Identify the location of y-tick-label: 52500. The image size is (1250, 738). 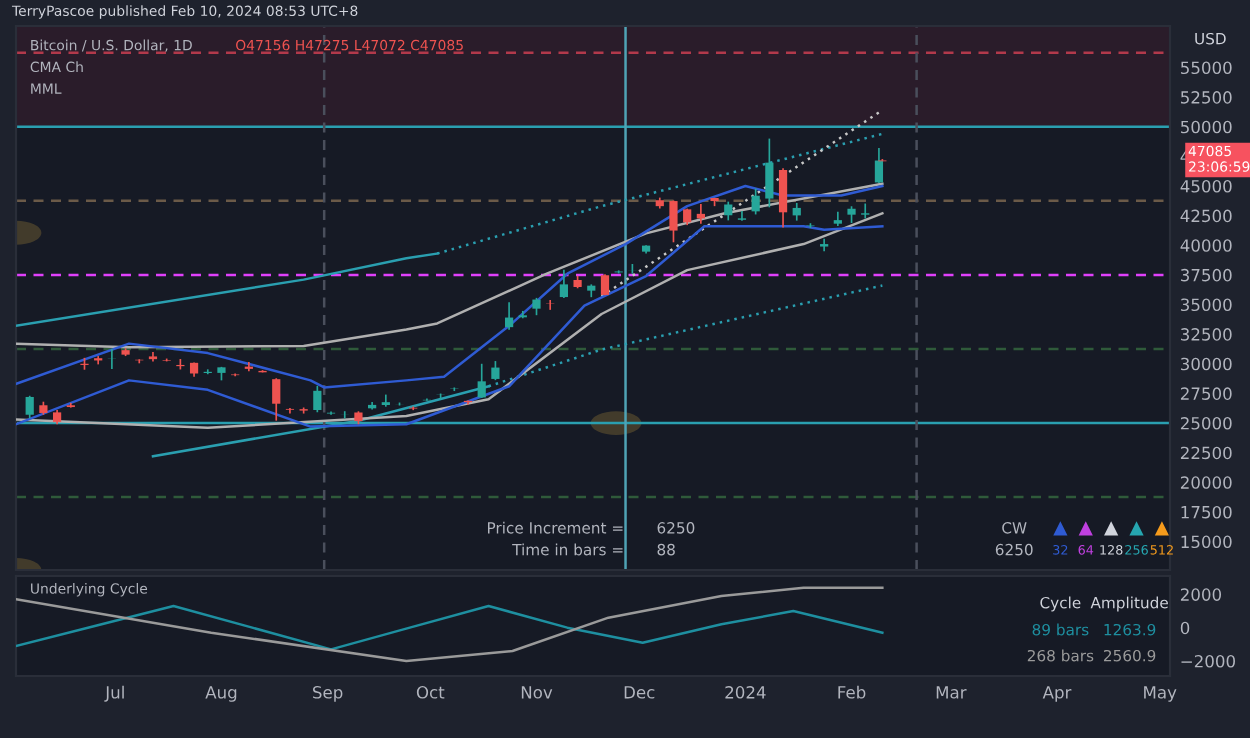
(1206, 97).